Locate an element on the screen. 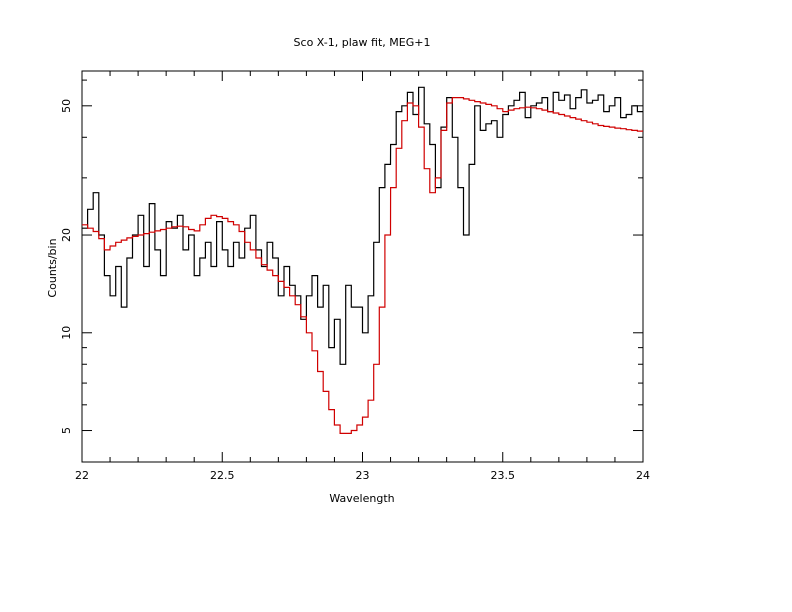 The width and height of the screenshot is (792, 612). x-tick-label: 23.5 is located at coordinates (503, 475).